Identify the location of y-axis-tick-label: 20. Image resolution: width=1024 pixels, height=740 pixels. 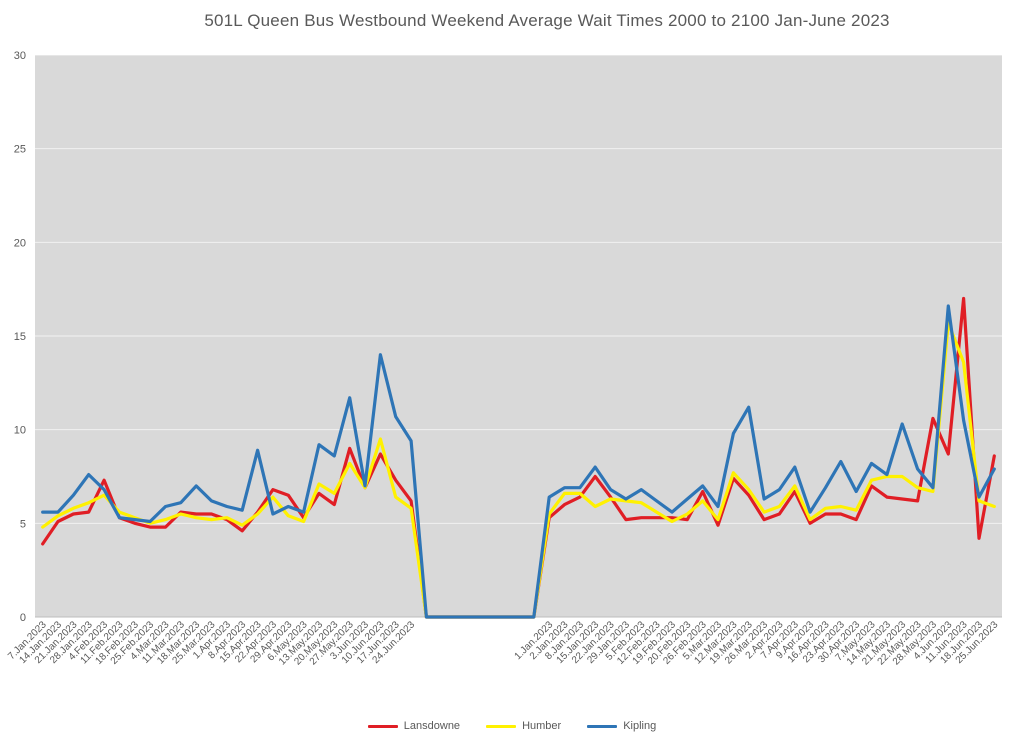
(20, 243).